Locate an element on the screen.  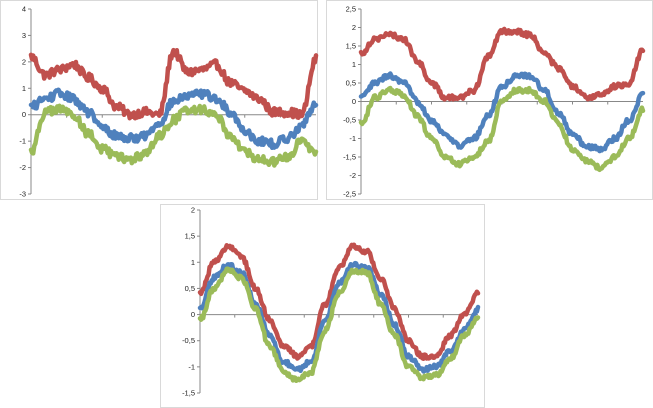
y-tick-label: -3 is located at coordinates (22, 194).